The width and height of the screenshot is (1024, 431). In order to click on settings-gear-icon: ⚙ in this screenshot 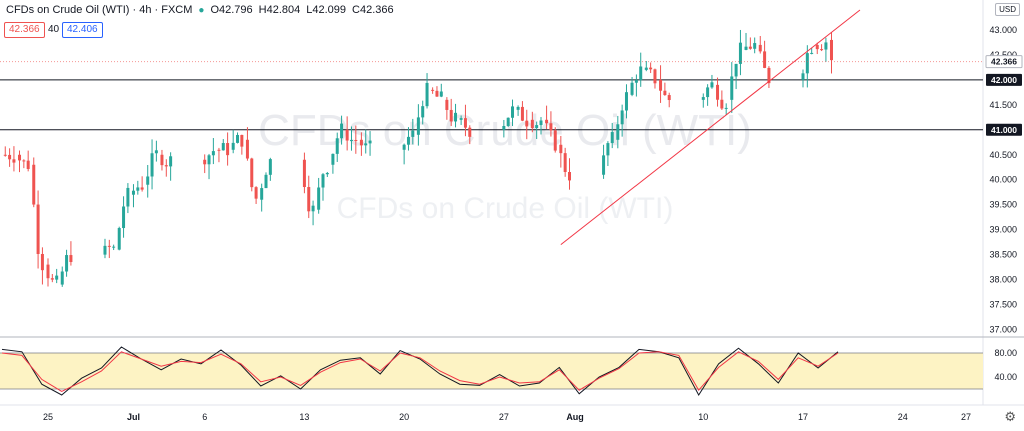, I will do `click(1010, 416)`.